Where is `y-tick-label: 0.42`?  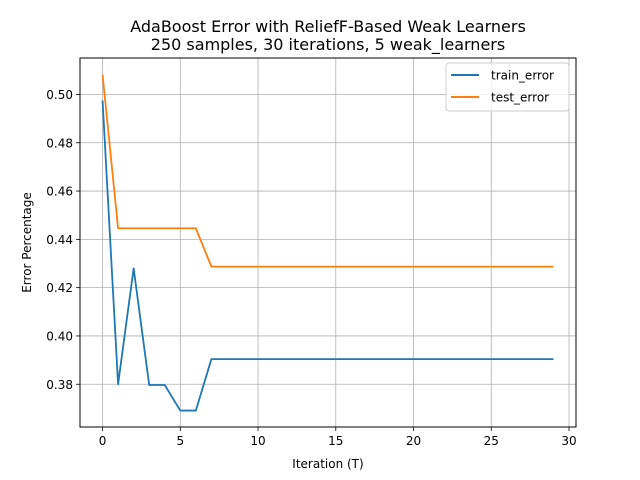
y-tick-label: 0.42 is located at coordinates (59, 288).